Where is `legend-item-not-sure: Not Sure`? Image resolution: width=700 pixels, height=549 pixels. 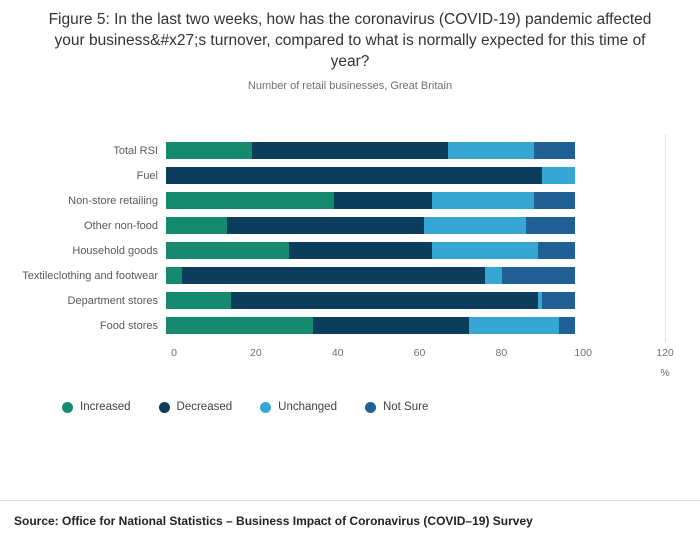
legend-item-not-sure: Not Sure is located at coordinates (396, 407).